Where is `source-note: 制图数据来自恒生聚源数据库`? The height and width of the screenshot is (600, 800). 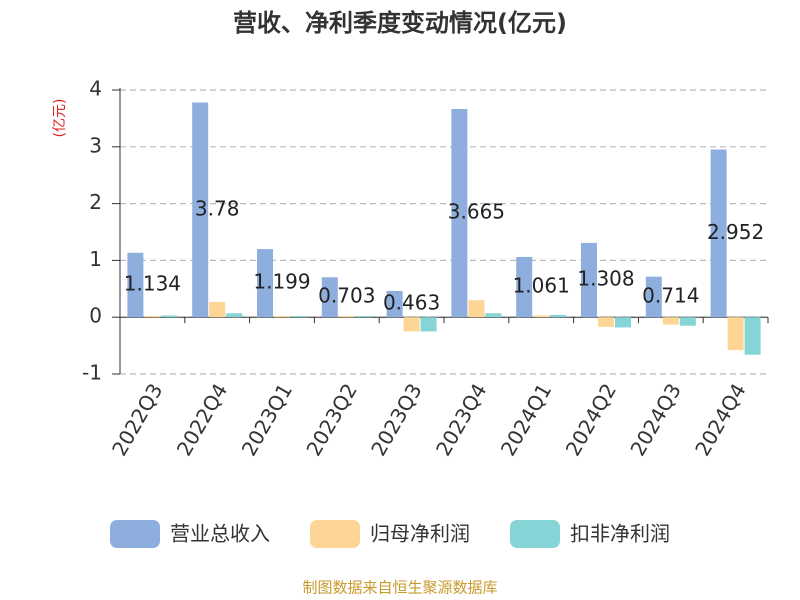 source-note: 制图数据来自恒生聚源数据库 is located at coordinates (399, 588).